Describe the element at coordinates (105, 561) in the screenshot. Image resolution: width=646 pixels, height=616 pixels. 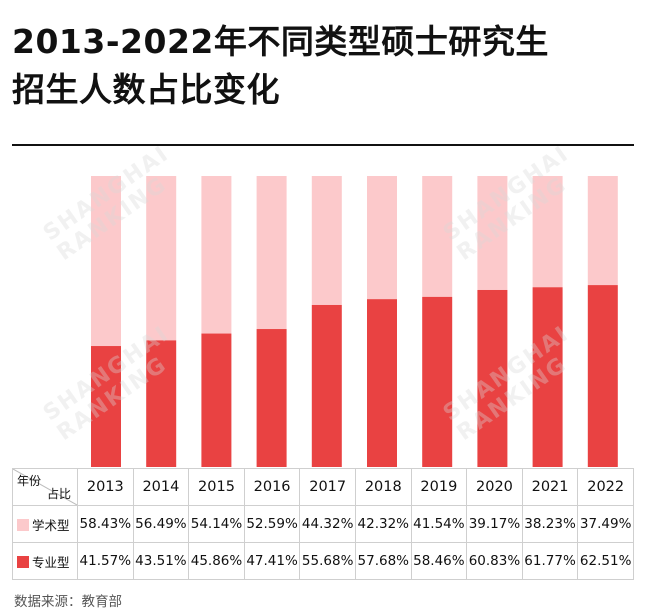
I see `data-label-professional-2013: 41.57%` at that location.